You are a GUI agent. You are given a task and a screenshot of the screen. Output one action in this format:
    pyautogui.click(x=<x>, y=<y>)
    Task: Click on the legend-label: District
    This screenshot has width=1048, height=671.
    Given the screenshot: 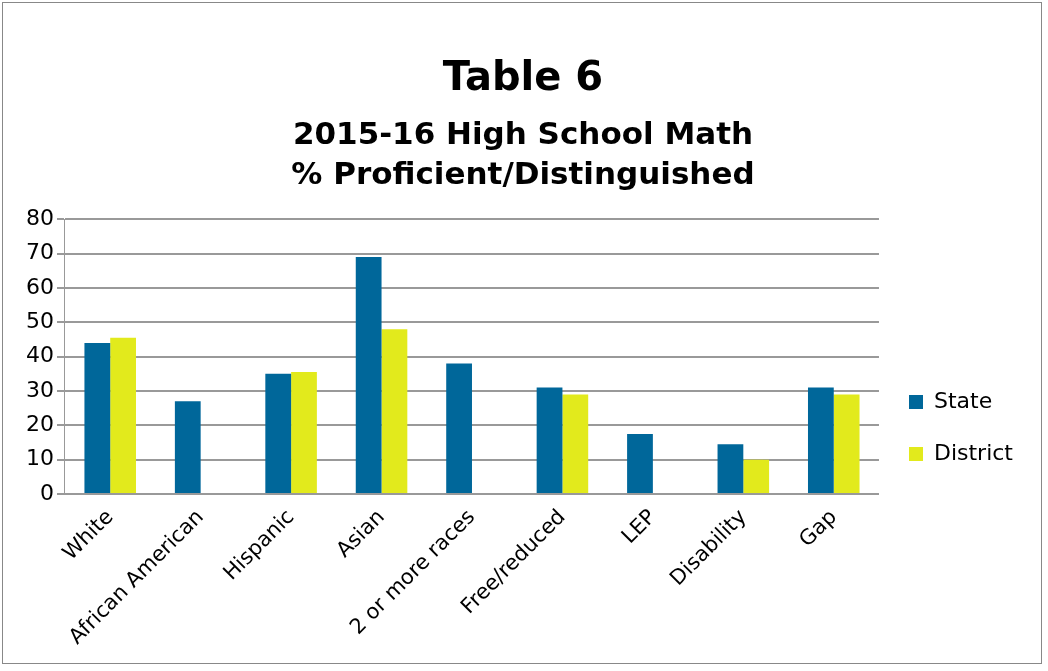 What is the action you would take?
    pyautogui.click(x=973, y=452)
    